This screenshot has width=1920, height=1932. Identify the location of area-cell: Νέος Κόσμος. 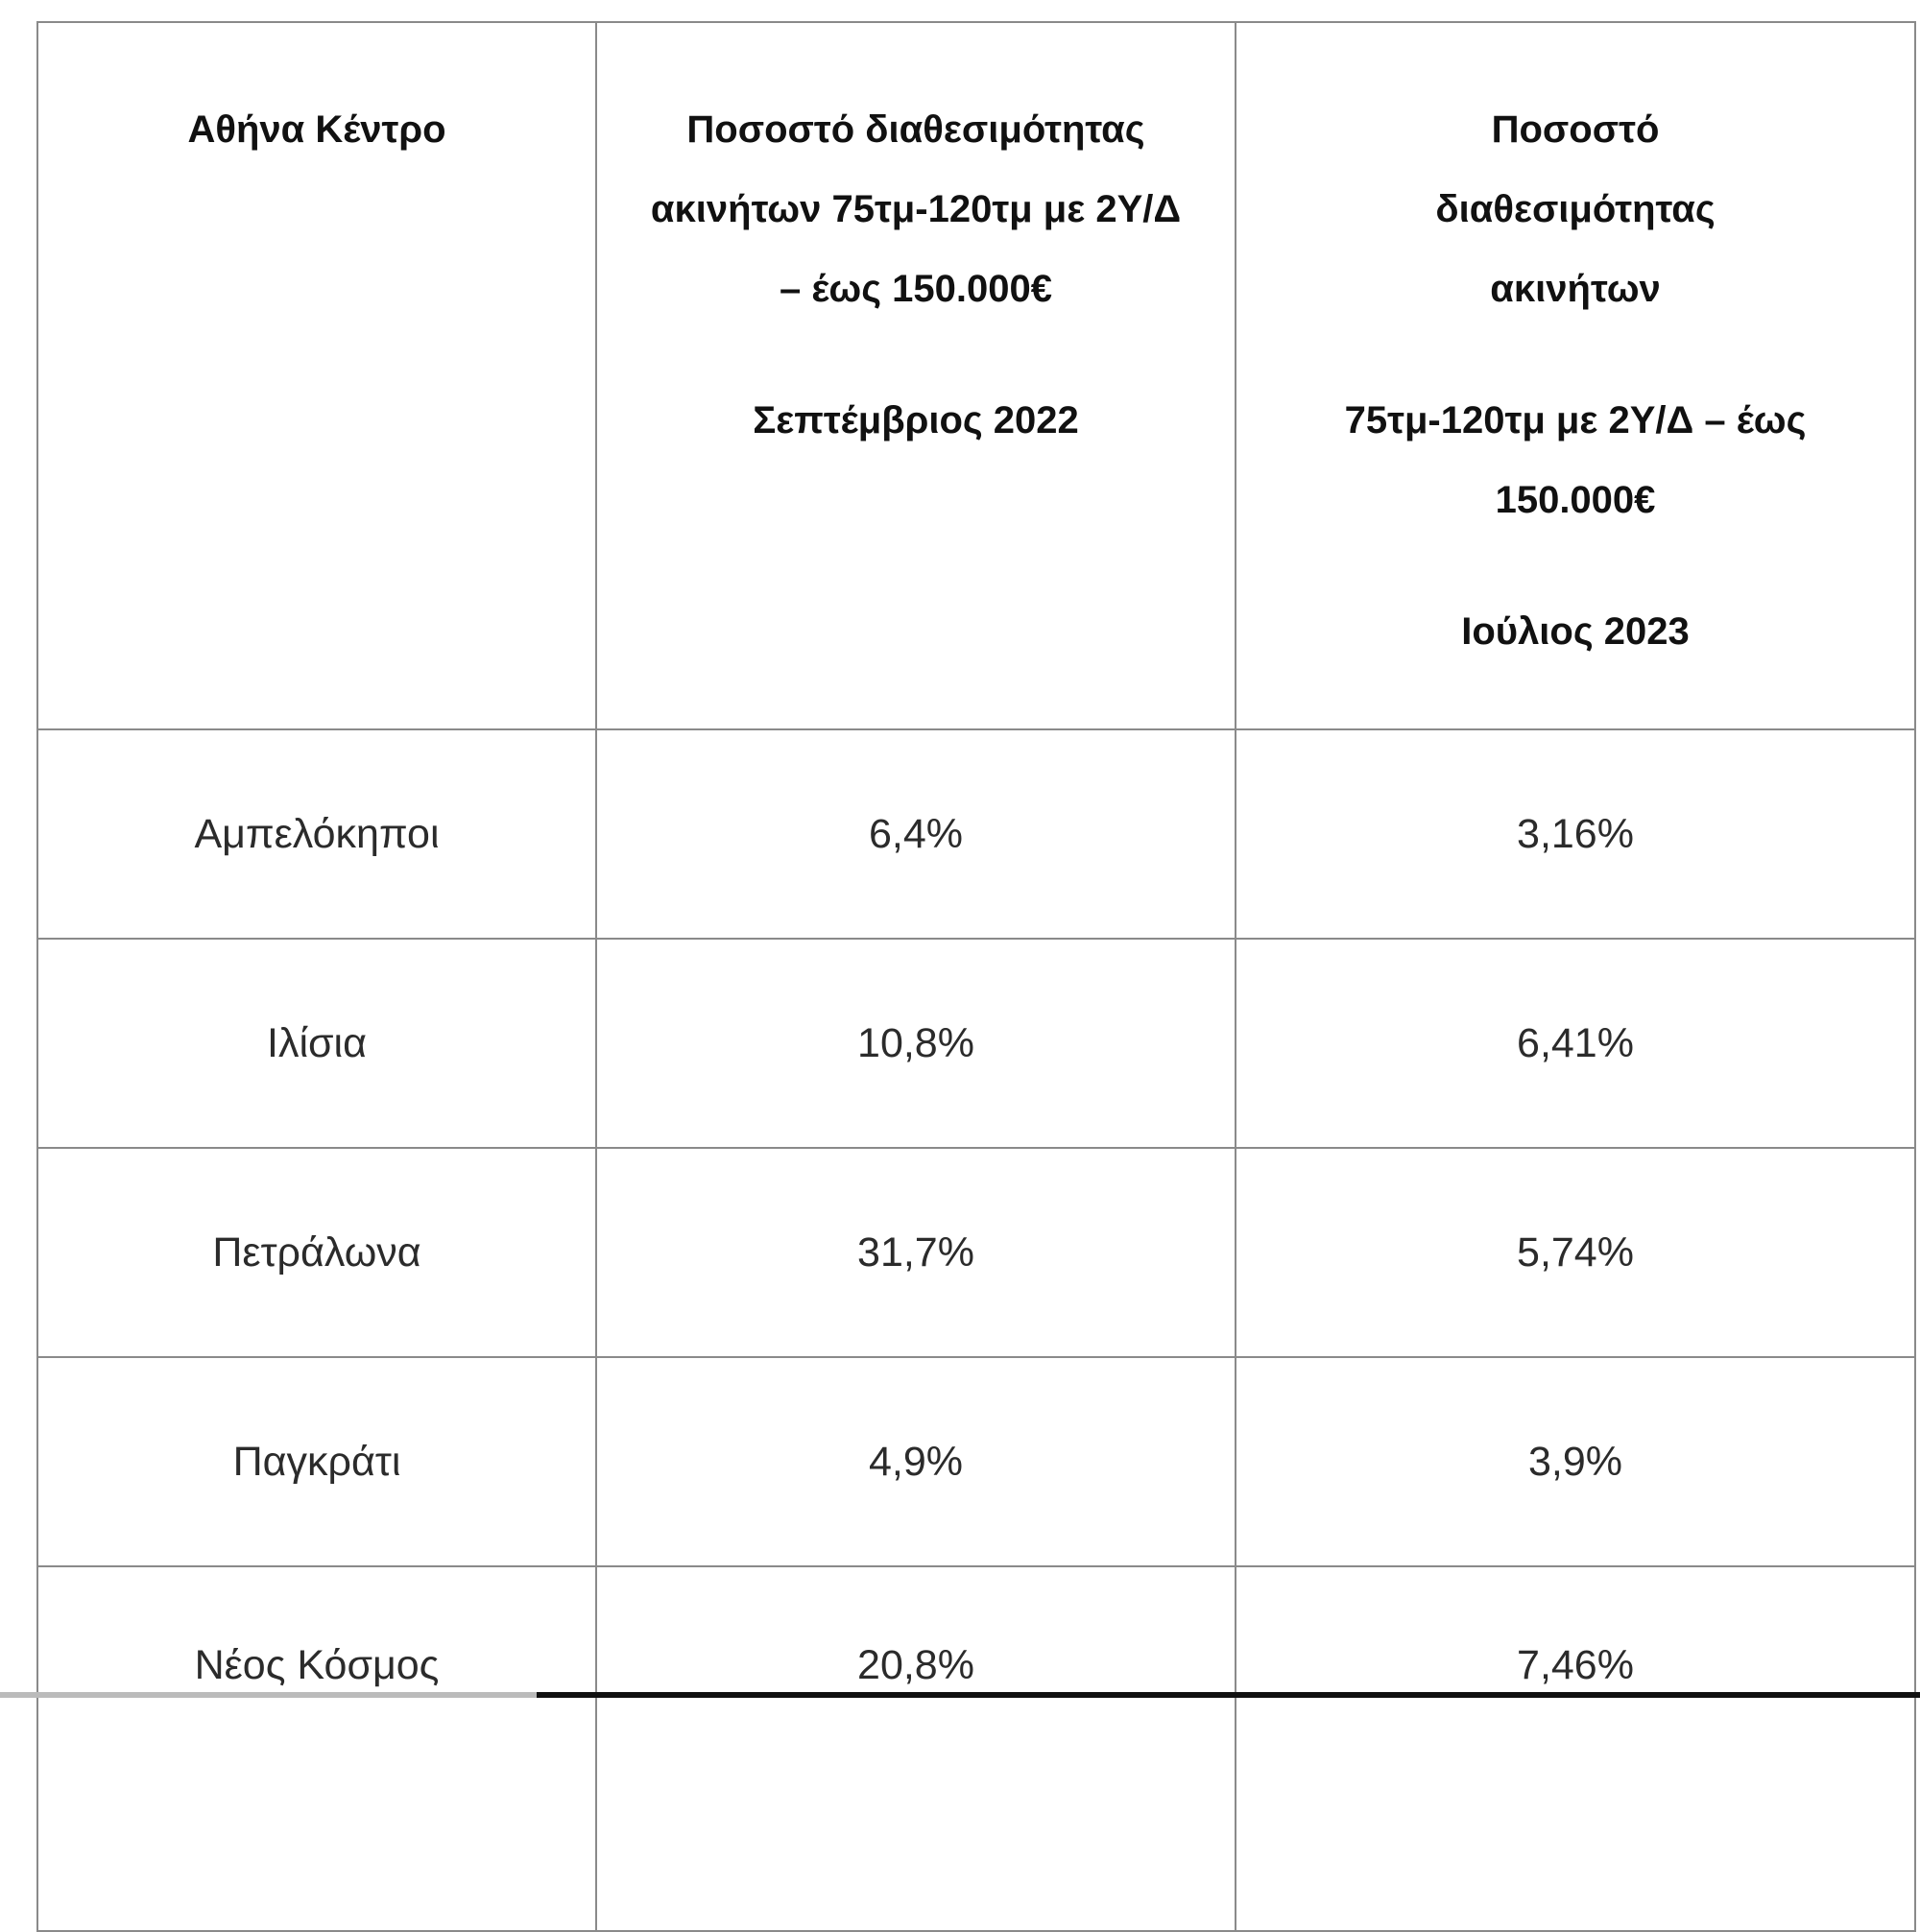
(316, 1748).